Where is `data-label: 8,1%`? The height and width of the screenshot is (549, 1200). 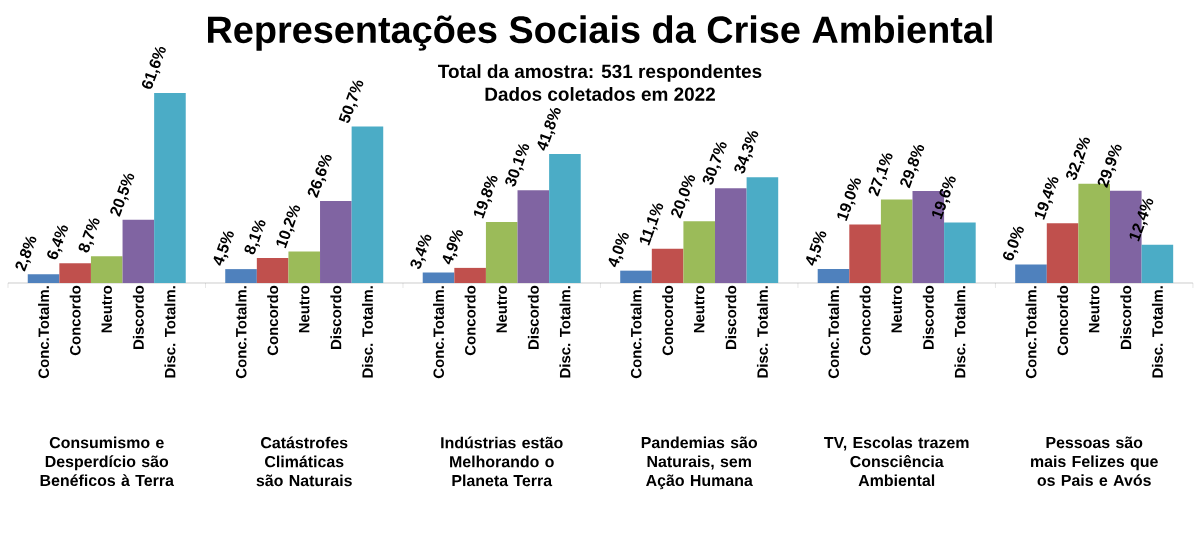 data-label: 8,1% is located at coordinates (255, 237).